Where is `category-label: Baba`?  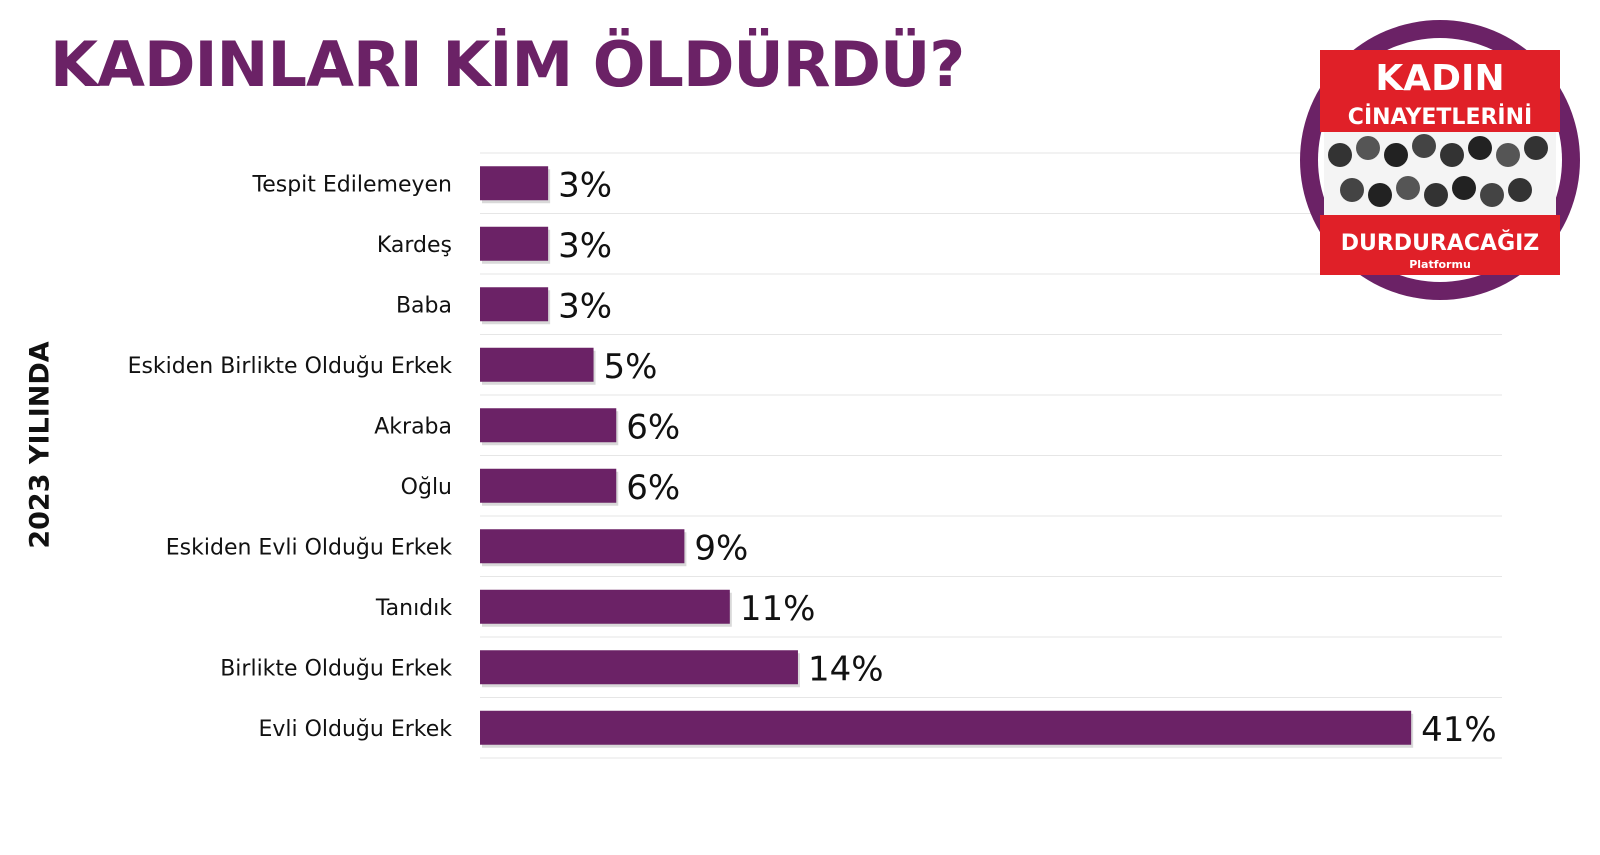 category-label: Baba is located at coordinates (424, 305).